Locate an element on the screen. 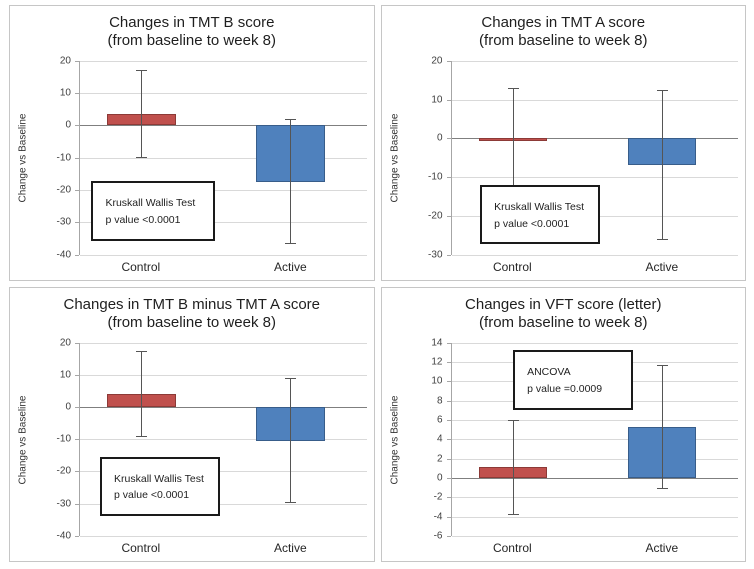  y-axis-tick-label: -6 is located at coordinates (438, 536).